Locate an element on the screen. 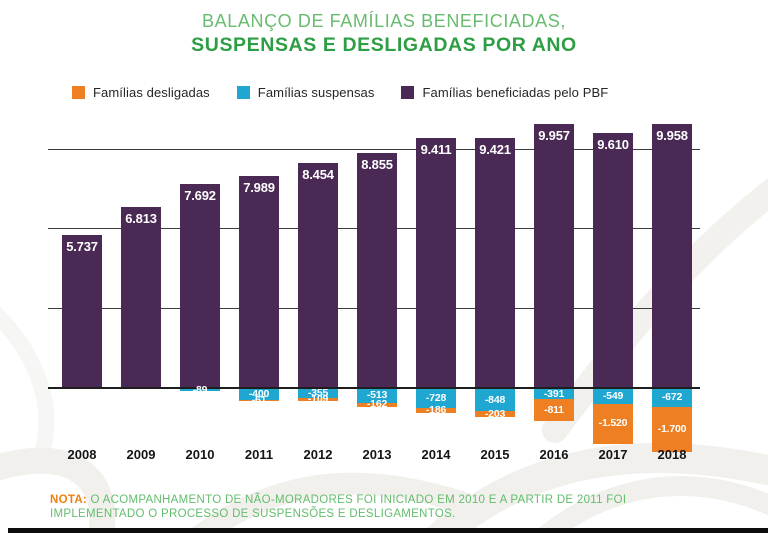 Image resolution: width=768 pixels, height=533 pixels. bar-beneficiadas-2008 is located at coordinates (82, 311).